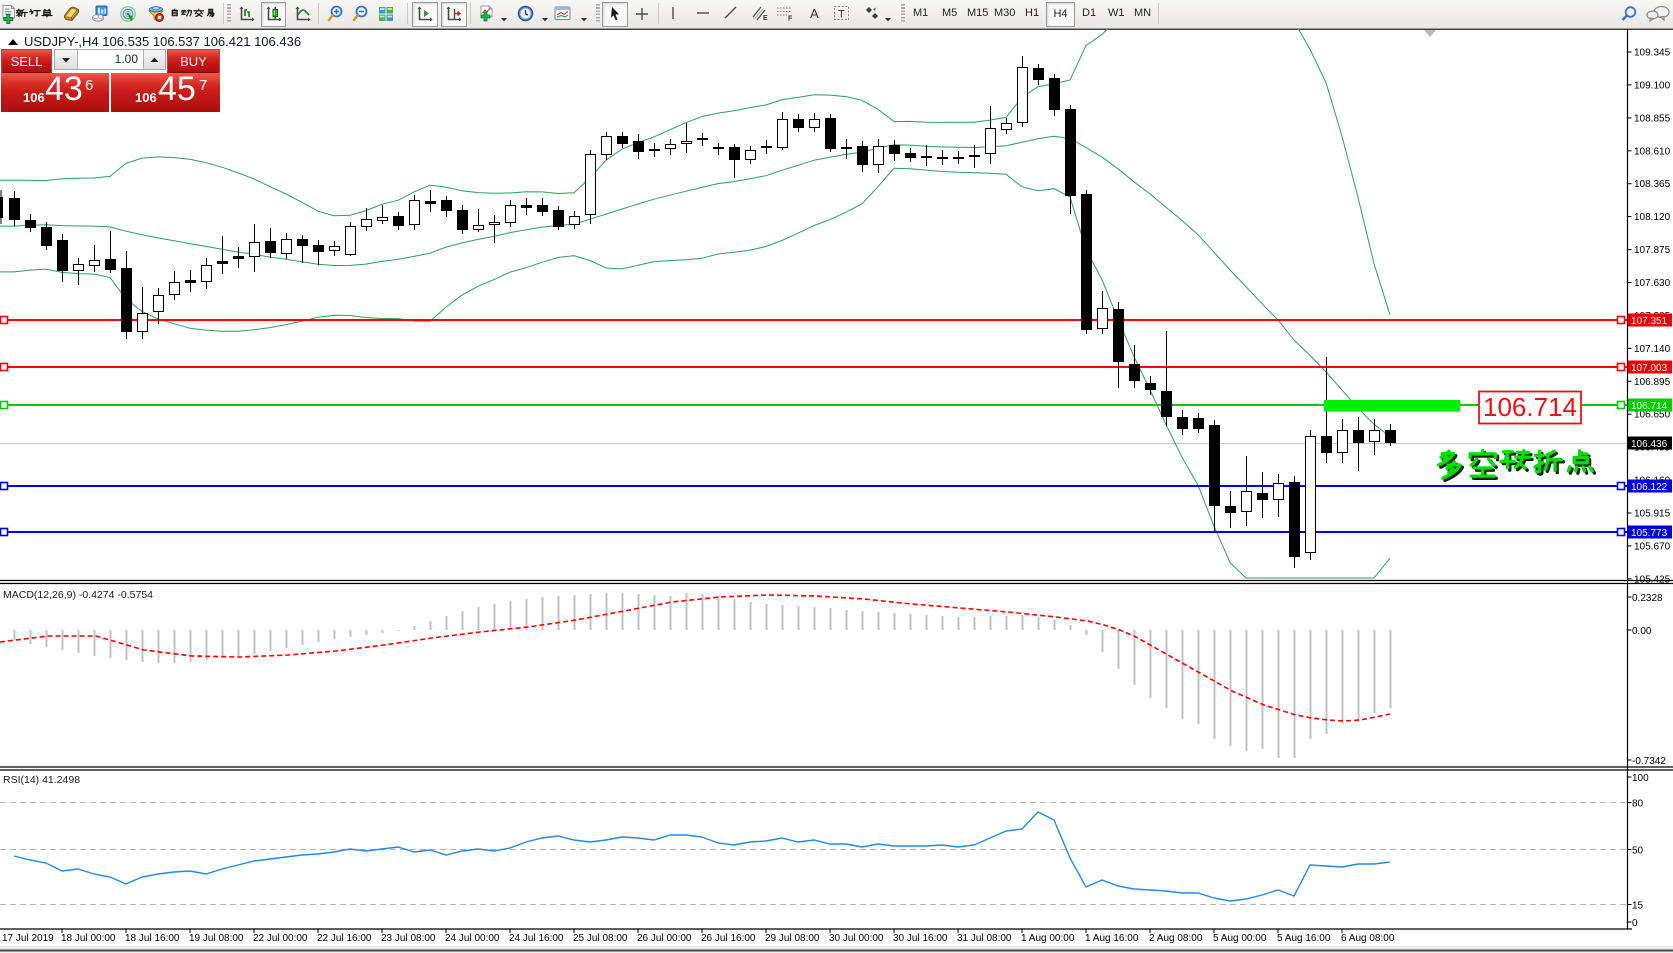 Image resolution: width=1673 pixels, height=953 pixels. What do you see at coordinates (1638, 851) in the screenshot?
I see `svg-text: 50` at bounding box center [1638, 851].